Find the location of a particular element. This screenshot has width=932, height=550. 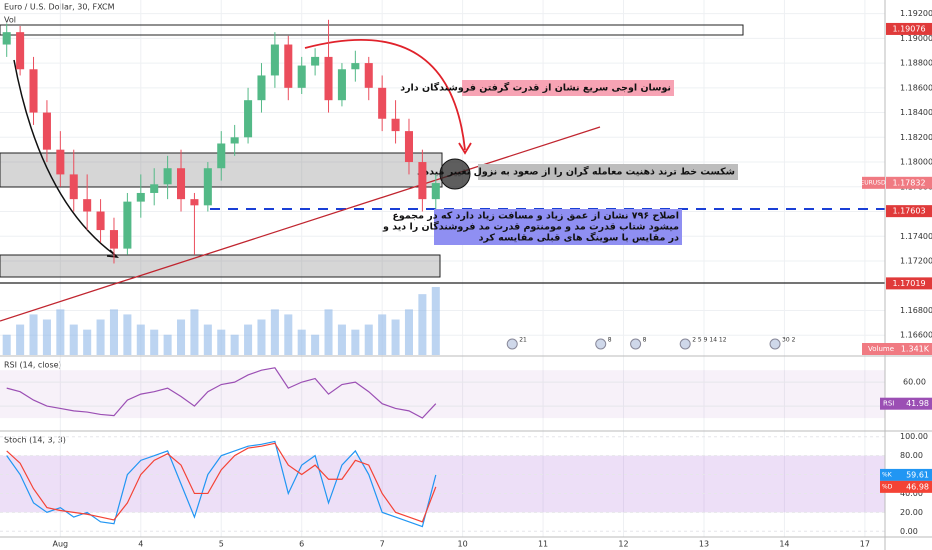

stoch-tag-name: %K is located at coordinates (887, 474).